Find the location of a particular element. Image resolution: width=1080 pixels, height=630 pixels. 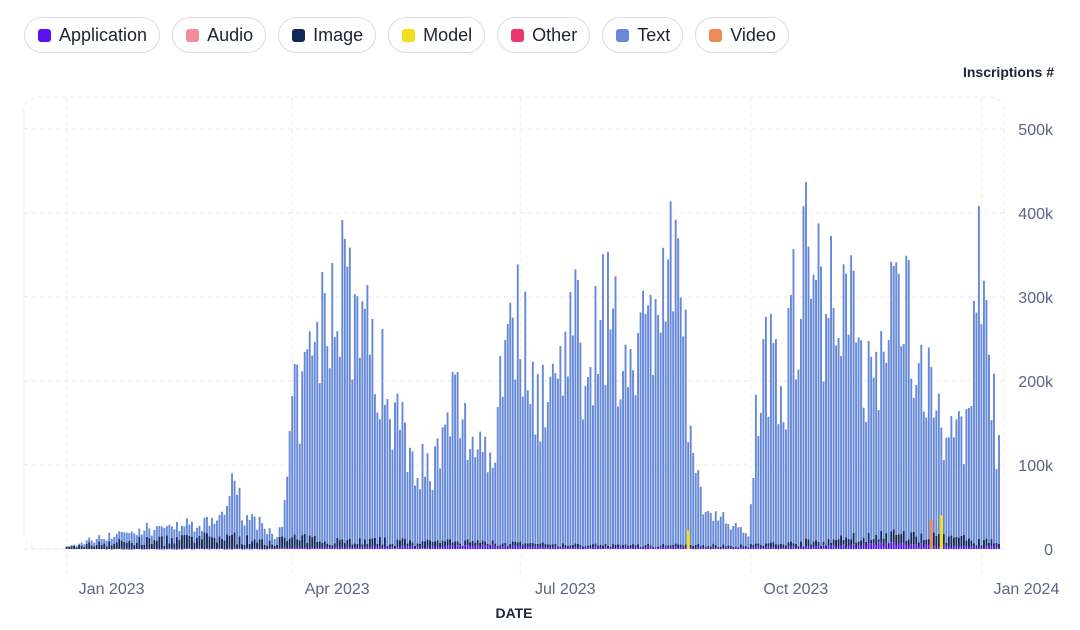

swatch-model-icon is located at coordinates (409, 35).